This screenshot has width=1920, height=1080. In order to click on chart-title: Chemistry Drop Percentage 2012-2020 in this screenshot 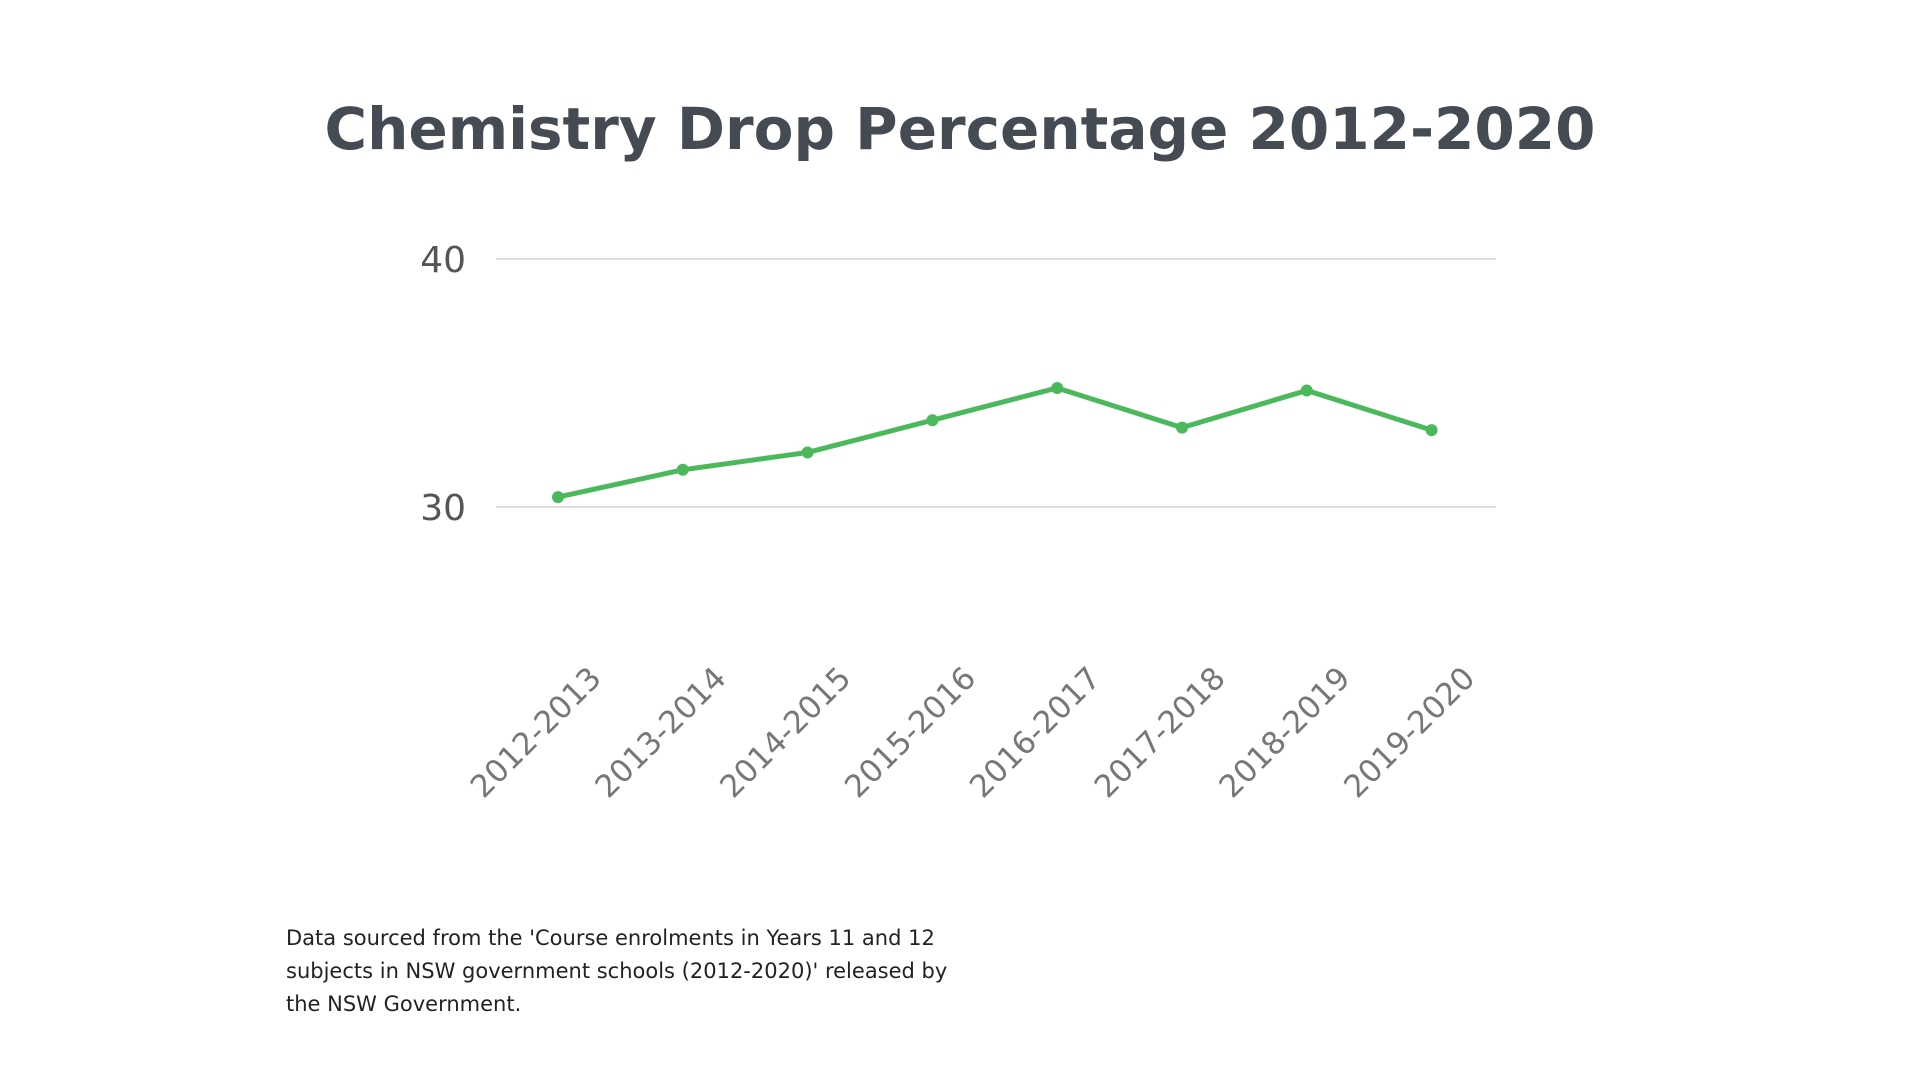, I will do `click(960, 129)`.